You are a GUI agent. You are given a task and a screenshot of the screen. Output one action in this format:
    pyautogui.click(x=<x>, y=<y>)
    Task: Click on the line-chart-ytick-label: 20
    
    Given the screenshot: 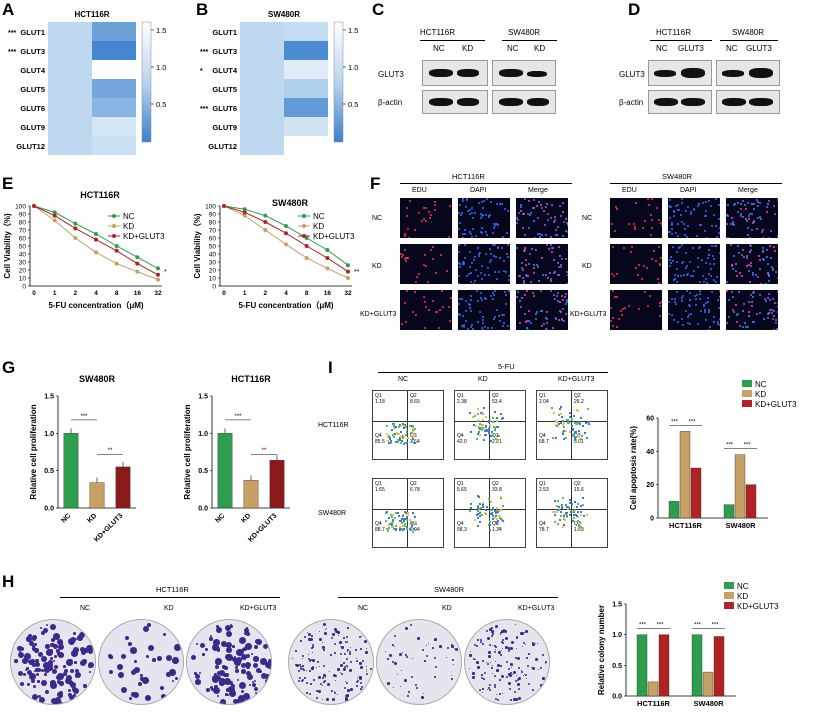 What is the action you would take?
    pyautogui.click(x=23, y=271)
    